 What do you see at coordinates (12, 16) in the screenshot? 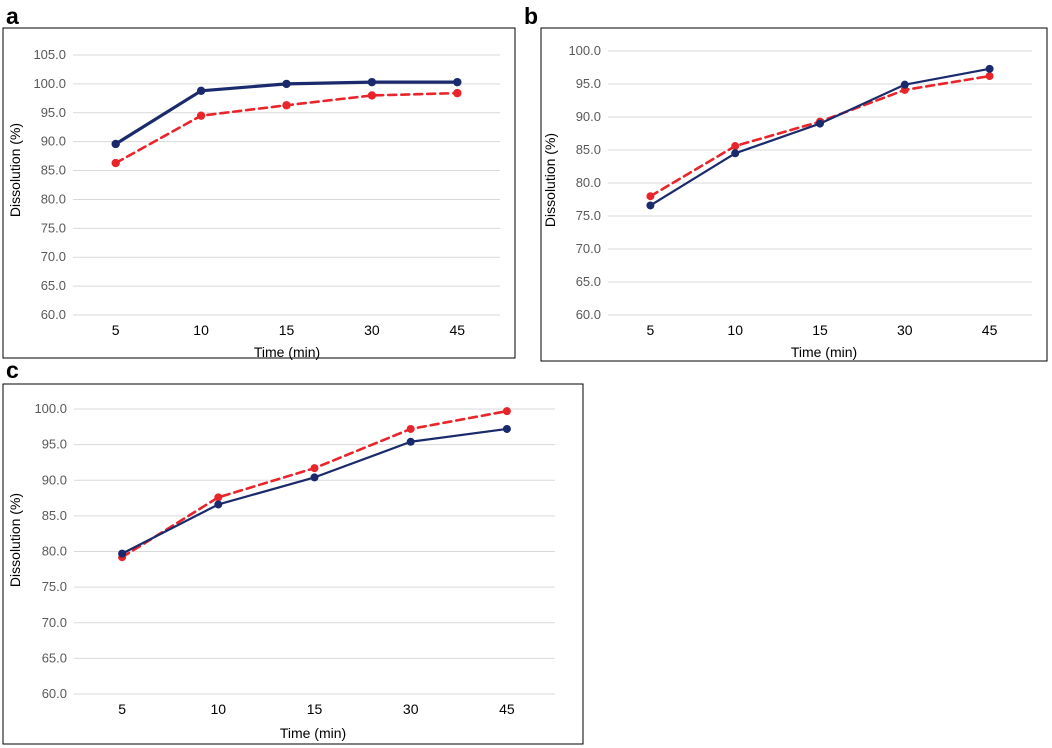
I see `panel-label-a: a` at bounding box center [12, 16].